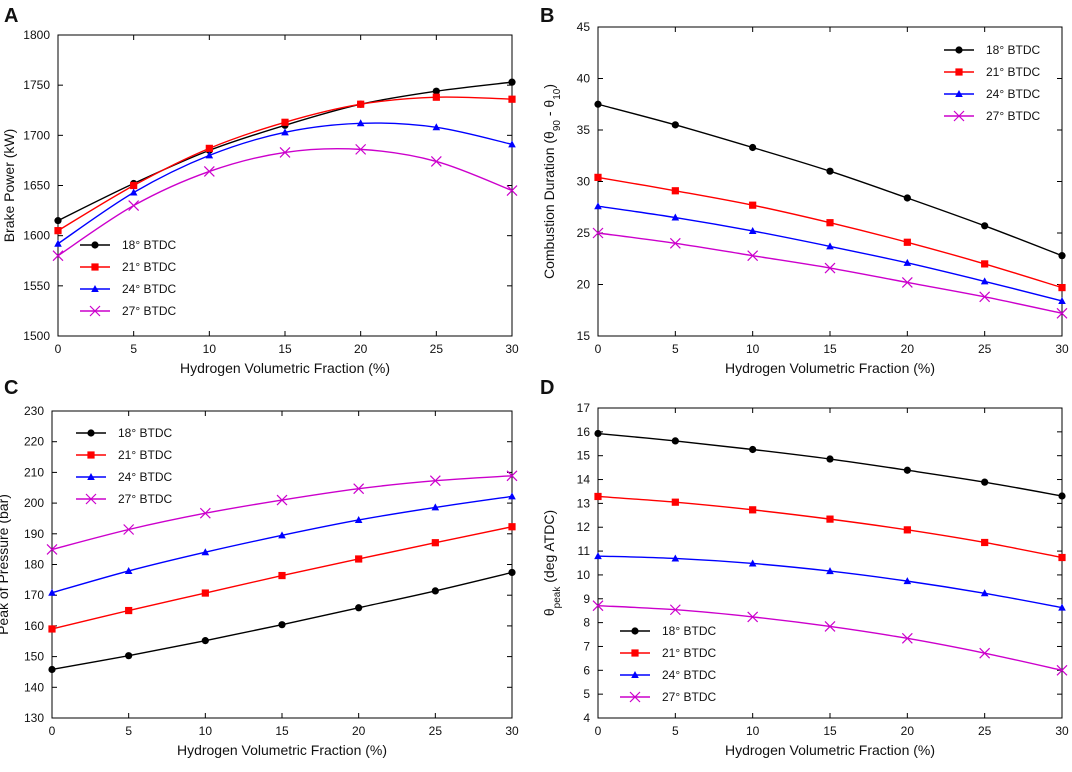 The height and width of the screenshot is (772, 1072). Describe the element at coordinates (557, 597) in the screenshot. I see `y-axis-title-subscript-d: peak` at that location.